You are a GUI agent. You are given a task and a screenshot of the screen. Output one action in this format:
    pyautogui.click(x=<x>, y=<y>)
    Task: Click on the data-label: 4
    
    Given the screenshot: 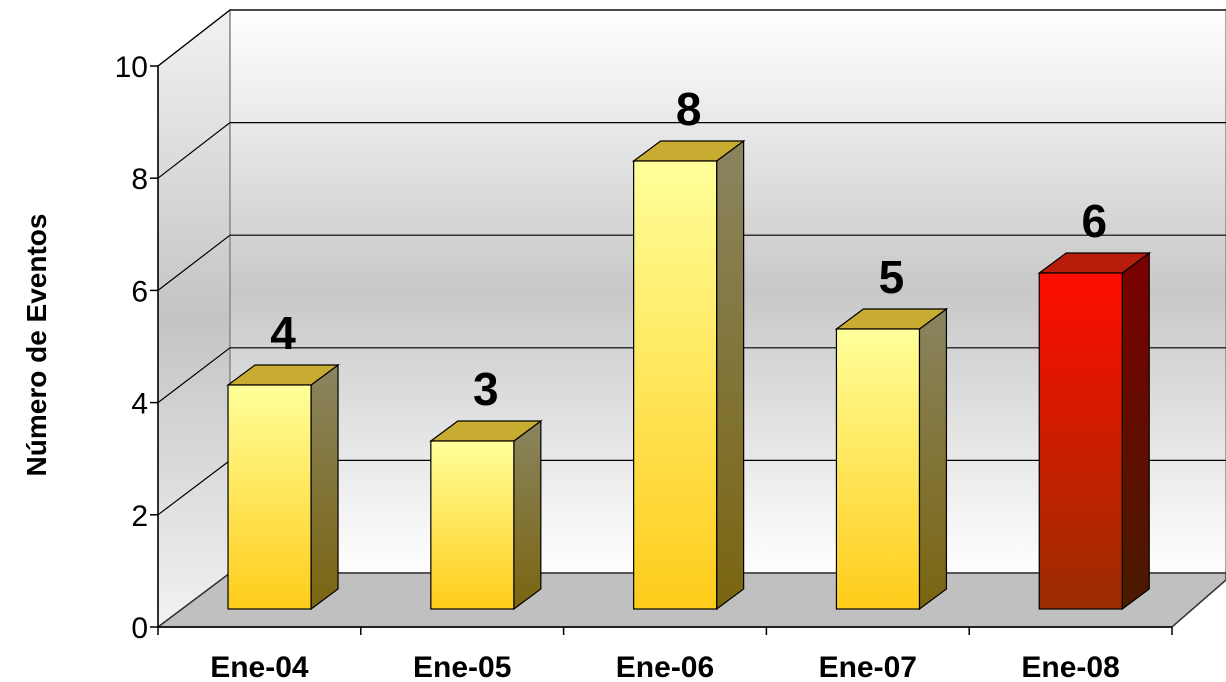 What is the action you would take?
    pyautogui.click(x=283, y=333)
    